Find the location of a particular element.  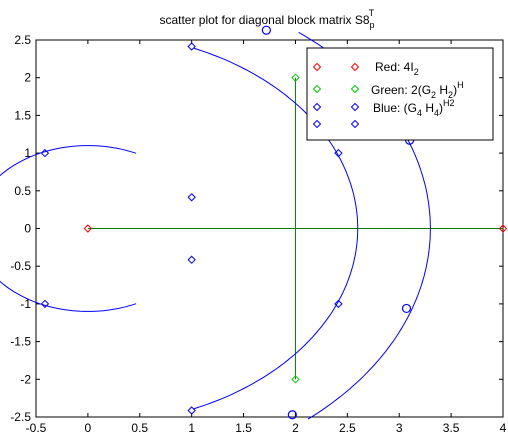

title-superscript: T is located at coordinates (372, 13).